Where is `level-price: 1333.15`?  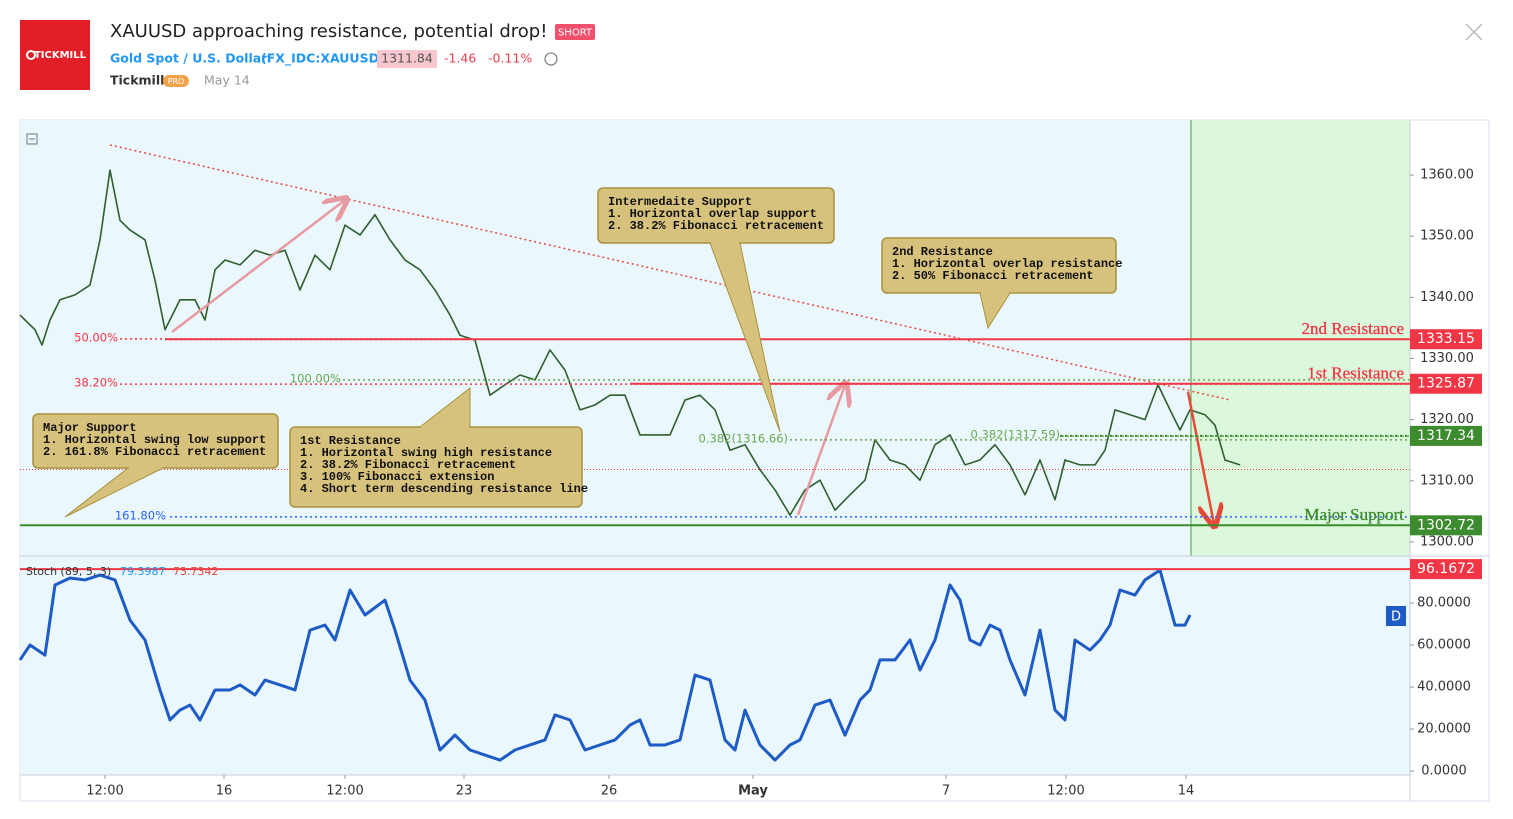 level-price: 1333.15 is located at coordinates (1446, 339).